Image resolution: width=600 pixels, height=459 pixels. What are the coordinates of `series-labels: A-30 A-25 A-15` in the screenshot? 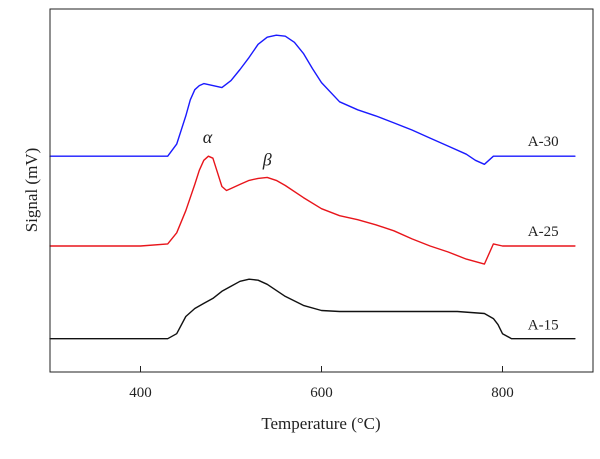 It's located at (543, 234).